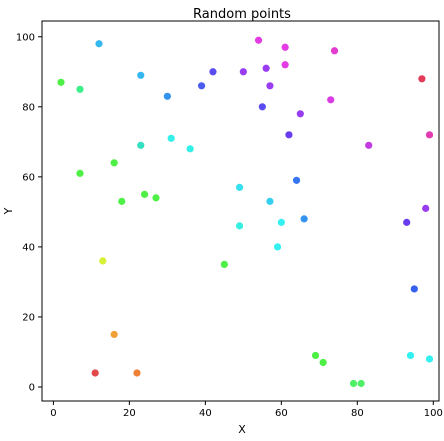 Image resolution: width=444 pixels, height=441 pixels. Describe the element at coordinates (25, 37) in the screenshot. I see `y-tick-label: 100` at that location.